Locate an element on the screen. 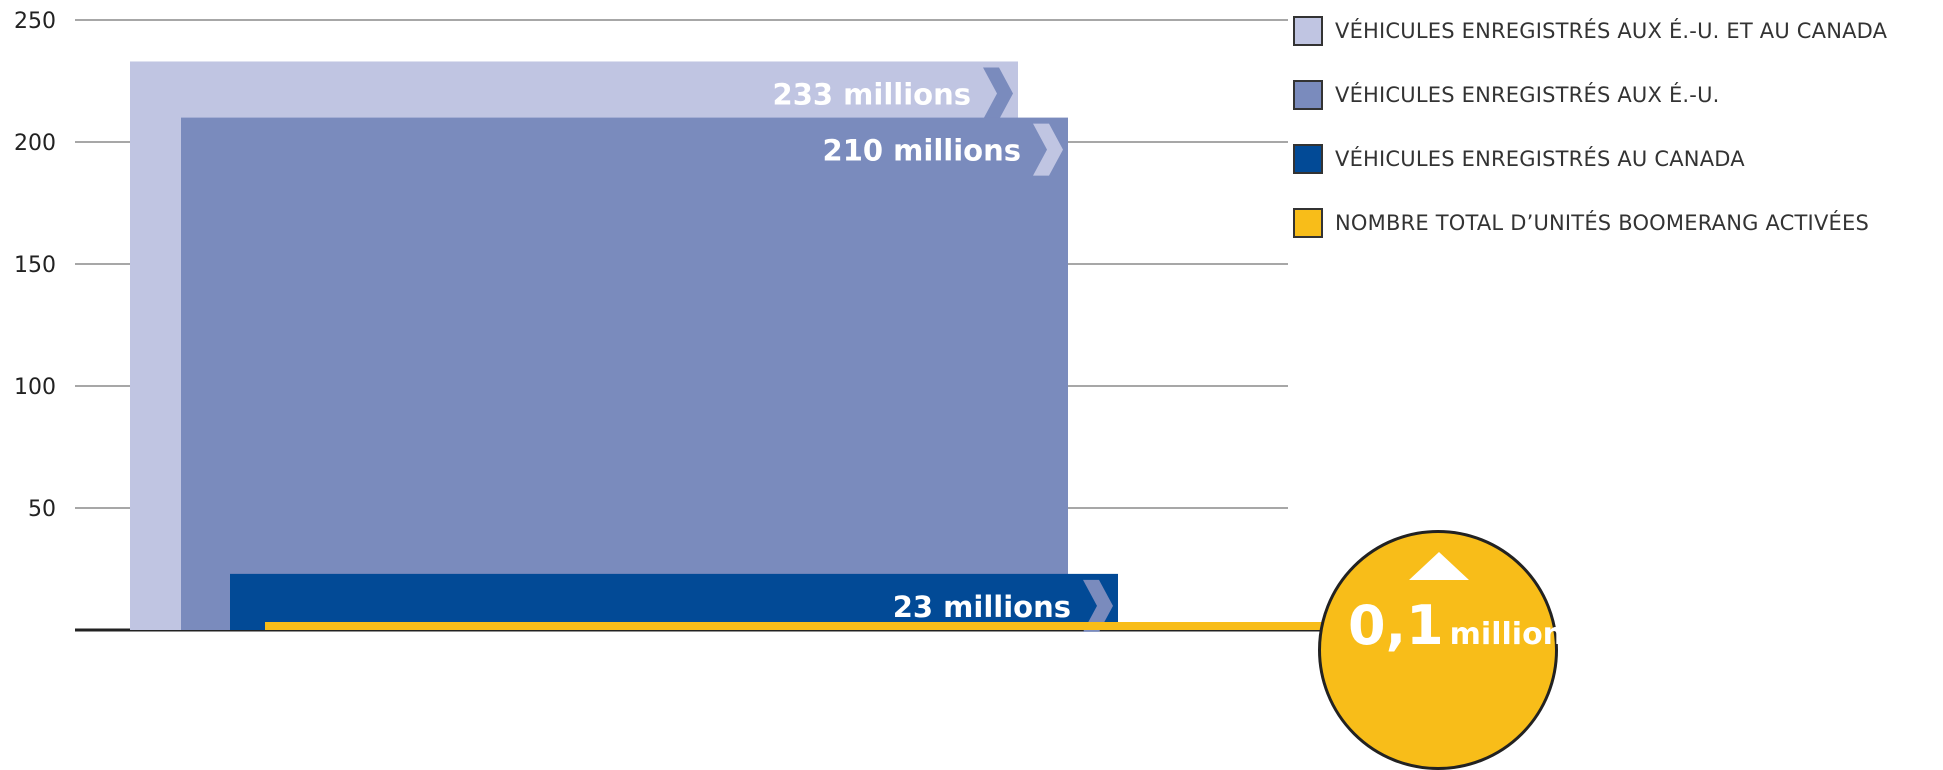 Image resolution: width=1943 pixels, height=770 pixels. legend-label-us: VÉHICULES ENREGISTRÉS AUX É.-U. is located at coordinates (1527, 95).